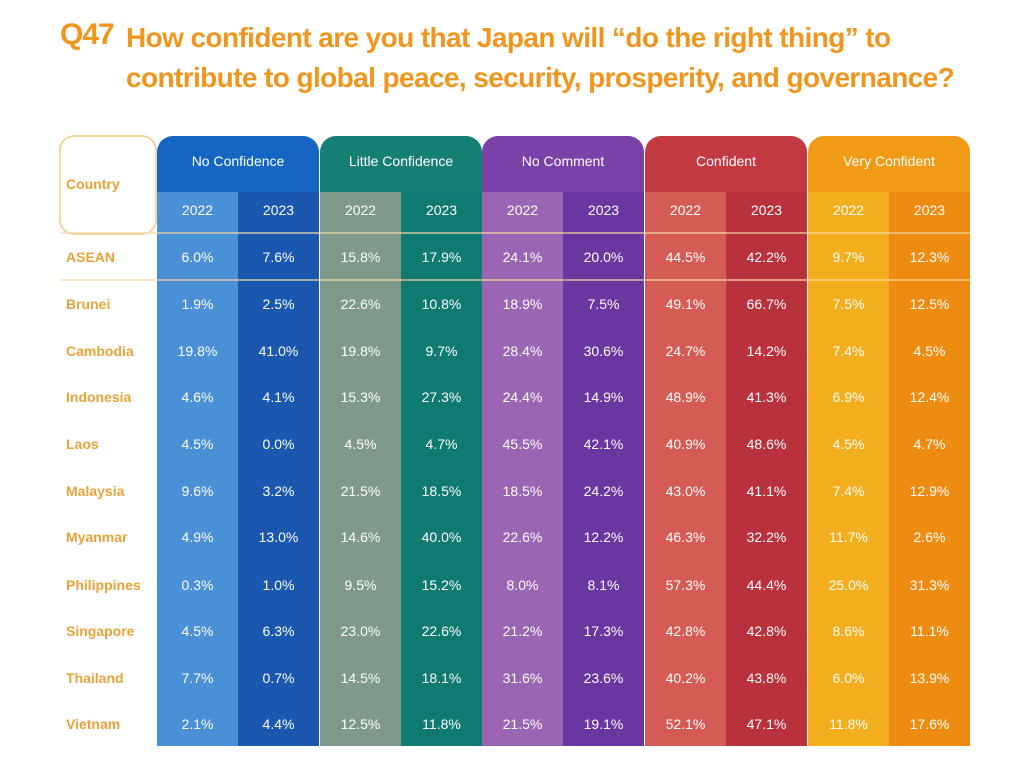  I want to click on value-cell: 9.6%, so click(198, 491).